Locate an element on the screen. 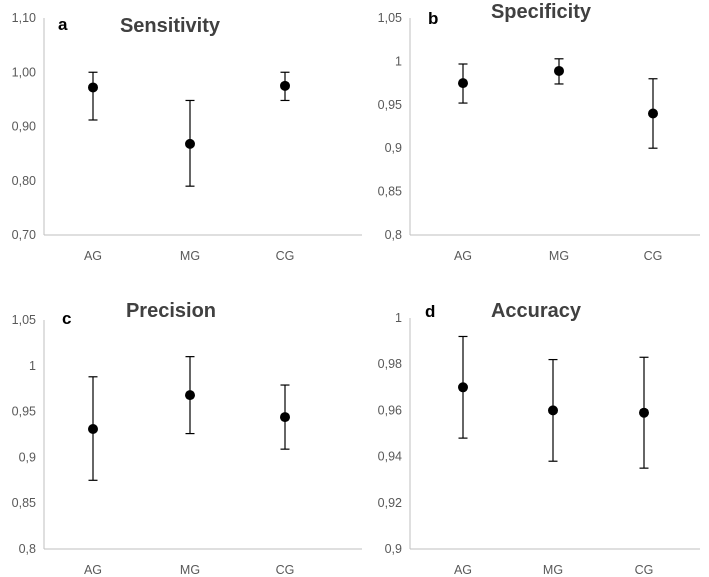  panel-b-y-tick-label: 0,85 is located at coordinates (390, 192).